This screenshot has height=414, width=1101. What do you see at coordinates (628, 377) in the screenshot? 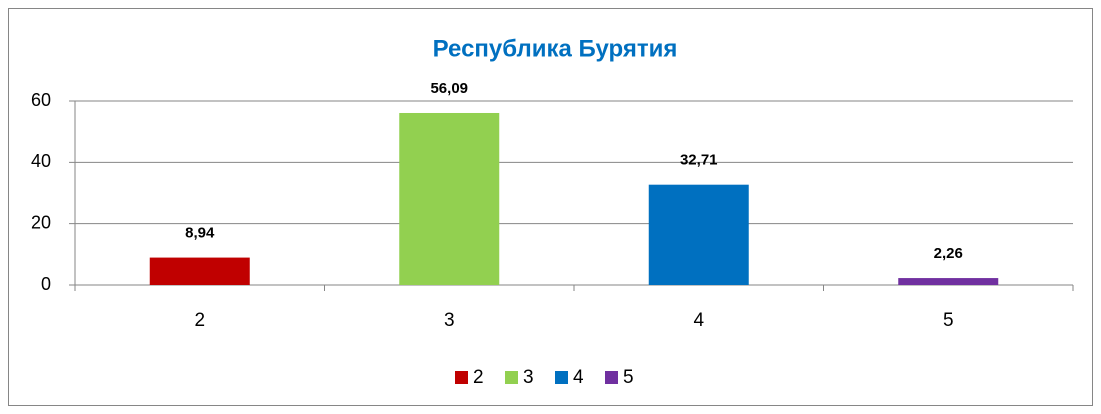
I see `legend-label: 5` at bounding box center [628, 377].